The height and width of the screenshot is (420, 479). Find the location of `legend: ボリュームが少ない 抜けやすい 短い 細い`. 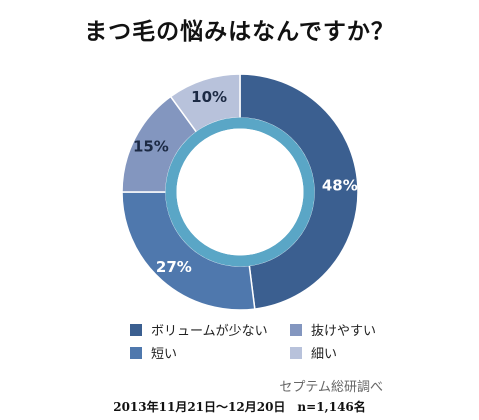

legend: ボリュームが少ない 抜けやすい 短い 細い is located at coordinates (280, 342).